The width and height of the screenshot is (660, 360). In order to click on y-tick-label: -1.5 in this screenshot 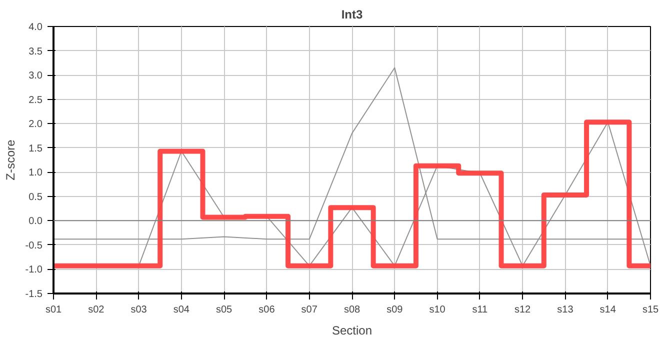, I will do `click(34, 294)`.